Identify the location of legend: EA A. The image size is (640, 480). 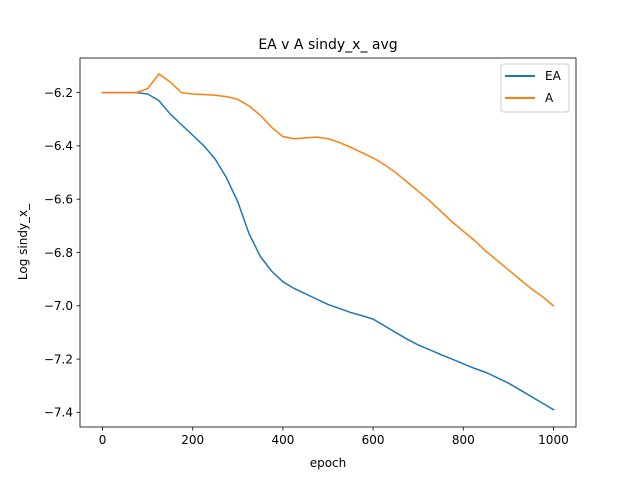
(535, 88).